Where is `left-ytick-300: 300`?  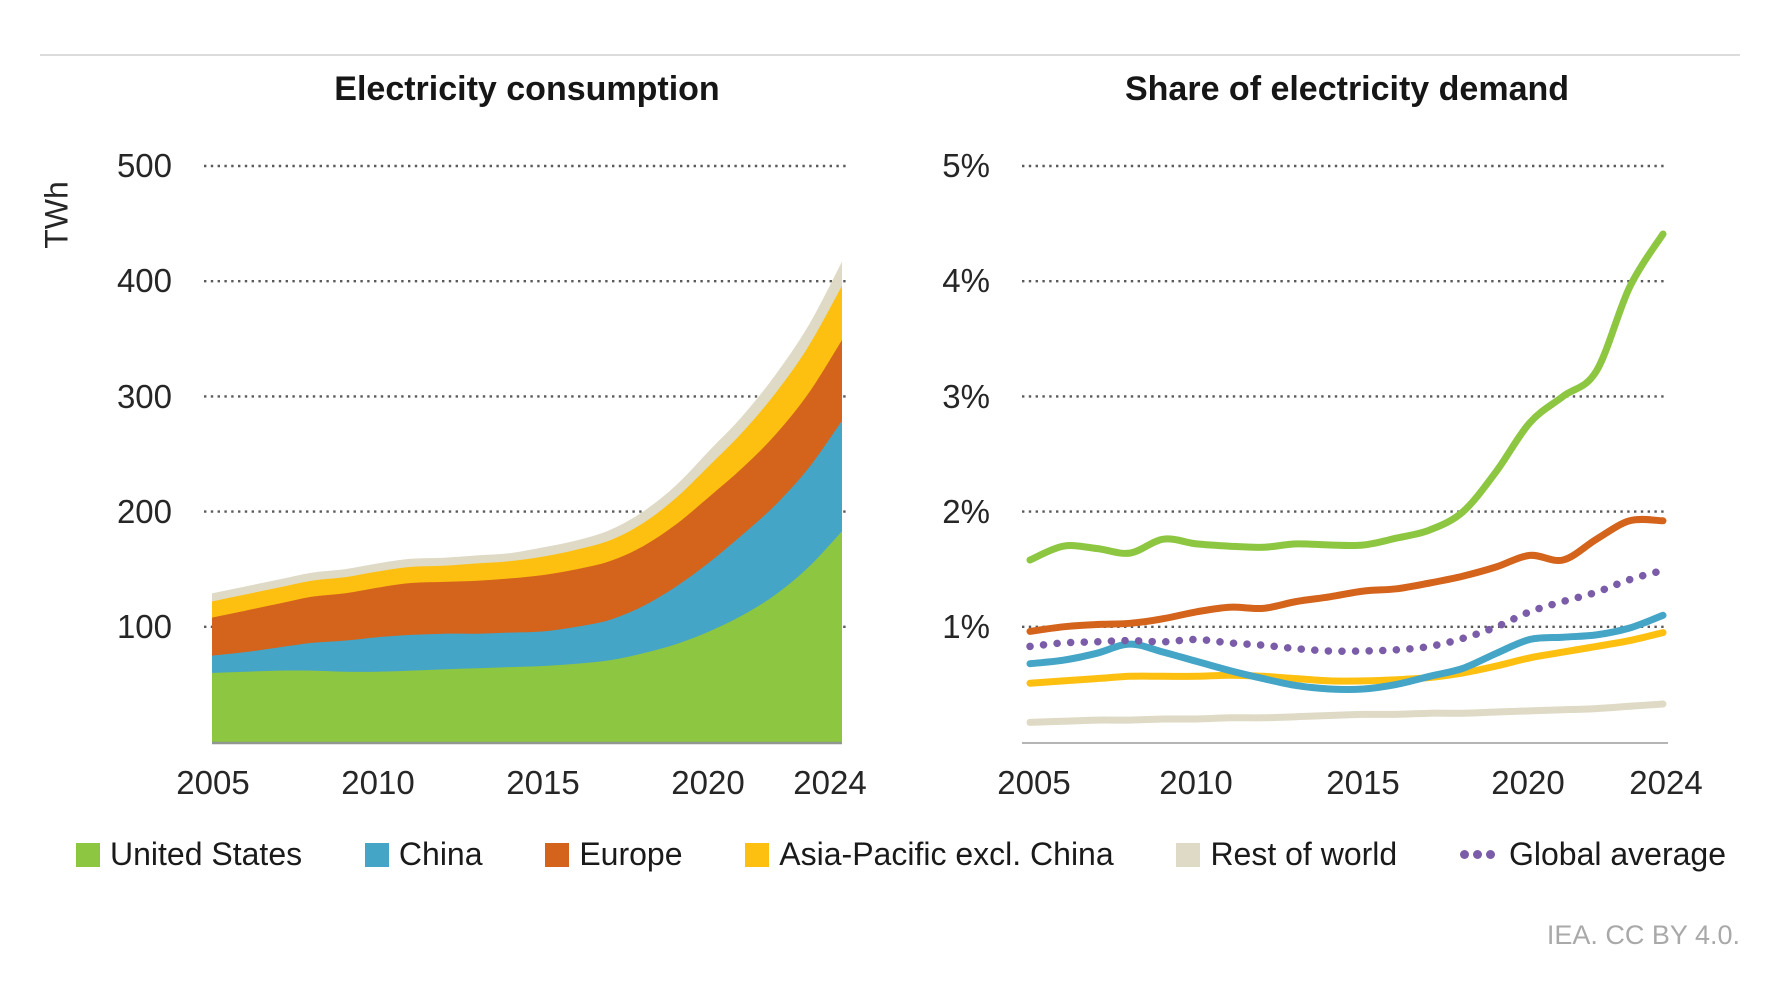 left-ytick-300: 300 is located at coordinates (144, 396).